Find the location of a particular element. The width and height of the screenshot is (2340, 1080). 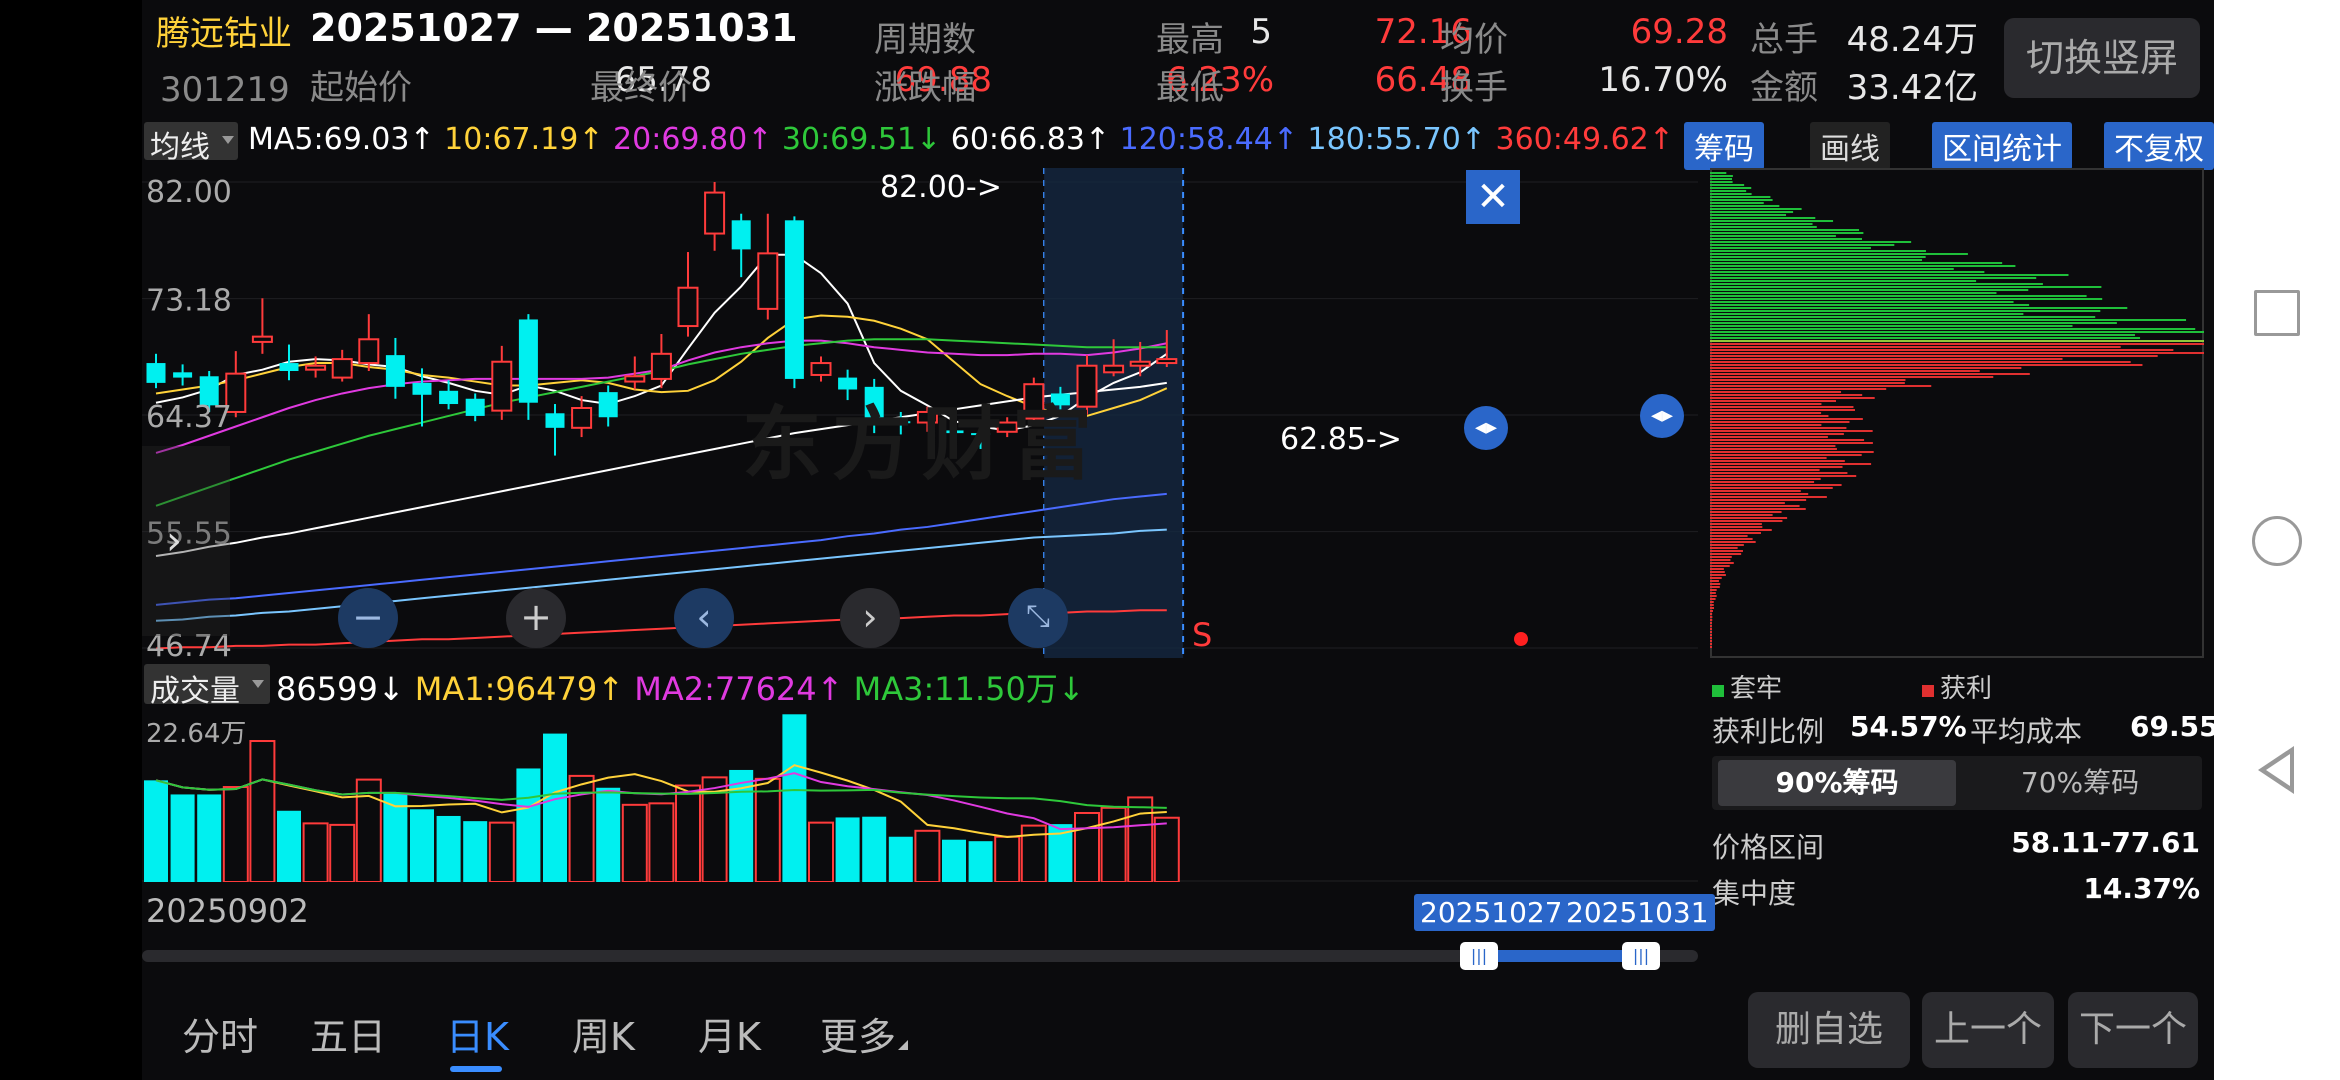

zoom-out-button: − is located at coordinates (368, 618).